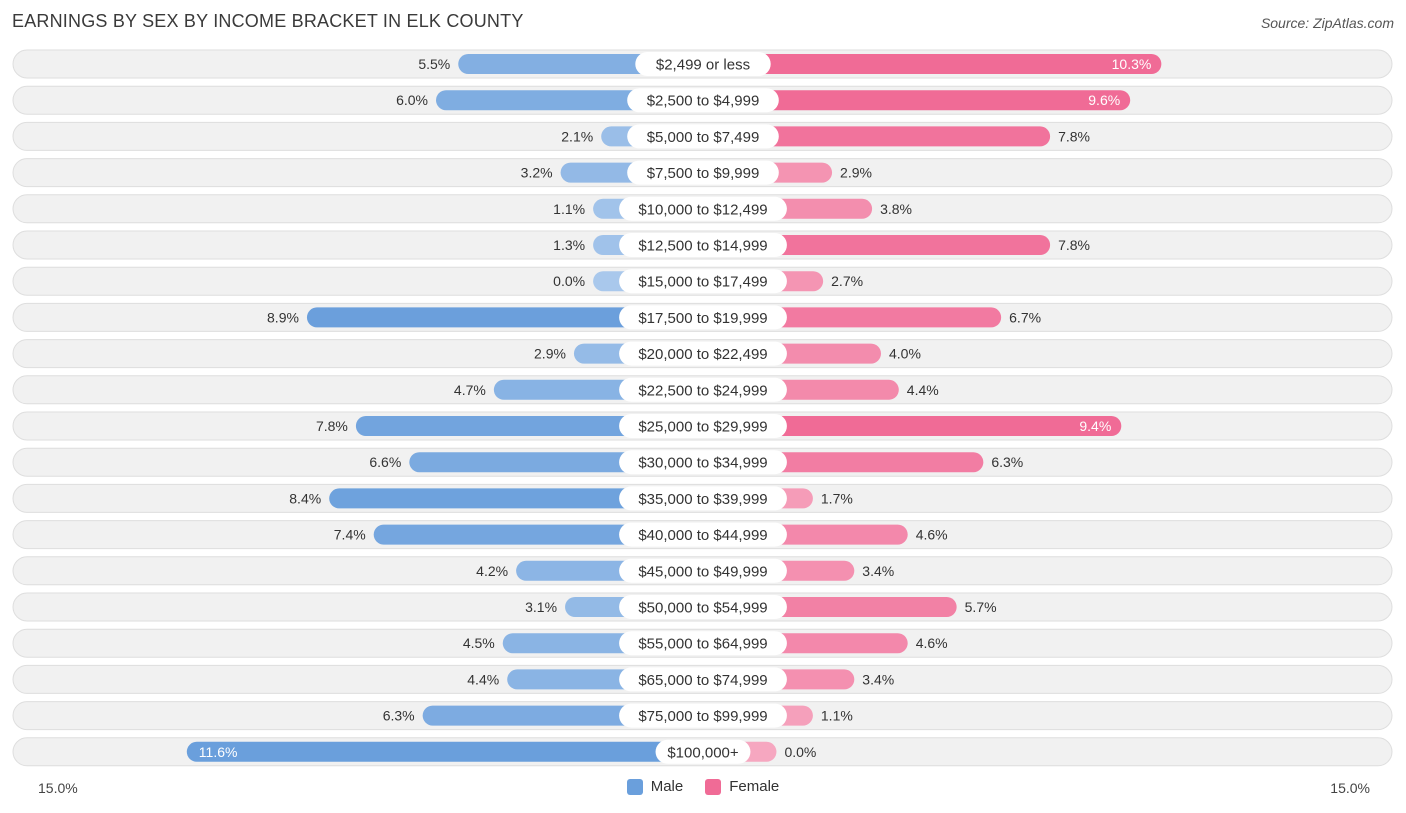 The image size is (1406, 813). I want to click on category-label: $20,000 to $22,499, so click(702, 354).